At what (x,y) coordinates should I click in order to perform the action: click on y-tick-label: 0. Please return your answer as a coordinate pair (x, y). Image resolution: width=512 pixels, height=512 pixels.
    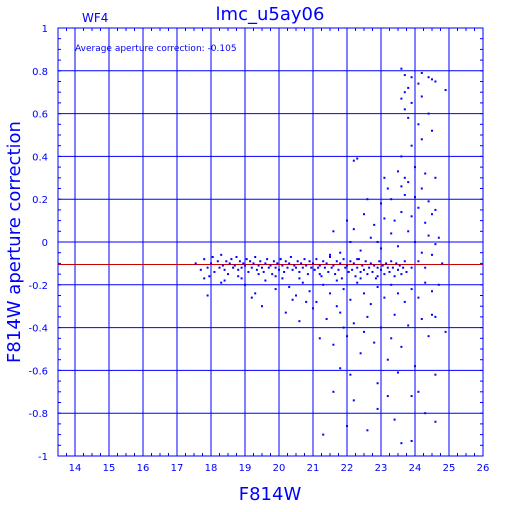
    Looking at the image, I should click on (45, 243).